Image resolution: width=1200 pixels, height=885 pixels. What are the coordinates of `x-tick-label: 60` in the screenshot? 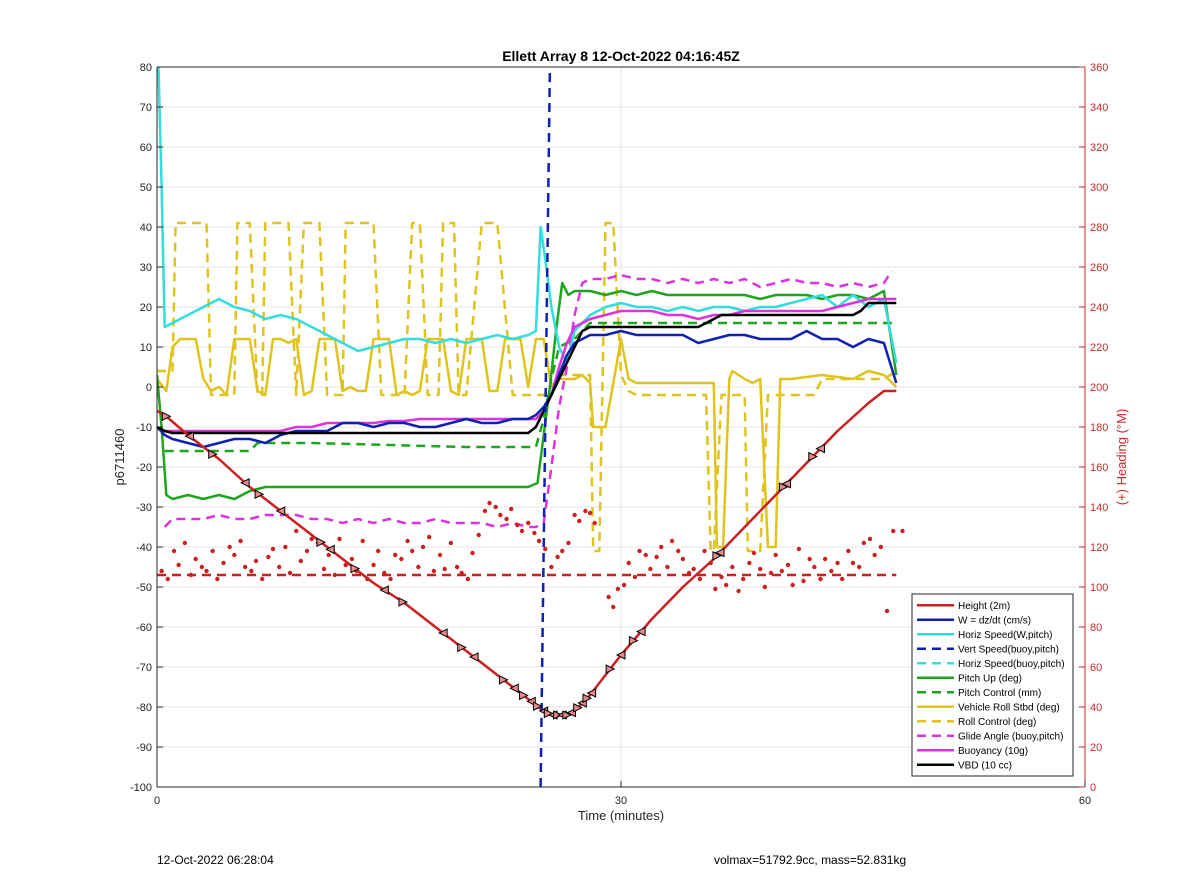 It's located at (1085, 801).